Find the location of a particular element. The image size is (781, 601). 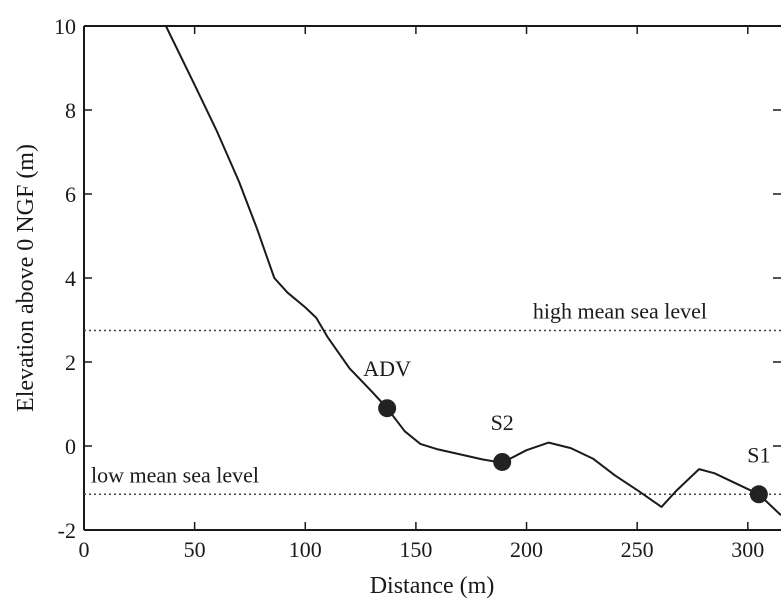

y-tick-label: 4 is located at coordinates (70, 278).